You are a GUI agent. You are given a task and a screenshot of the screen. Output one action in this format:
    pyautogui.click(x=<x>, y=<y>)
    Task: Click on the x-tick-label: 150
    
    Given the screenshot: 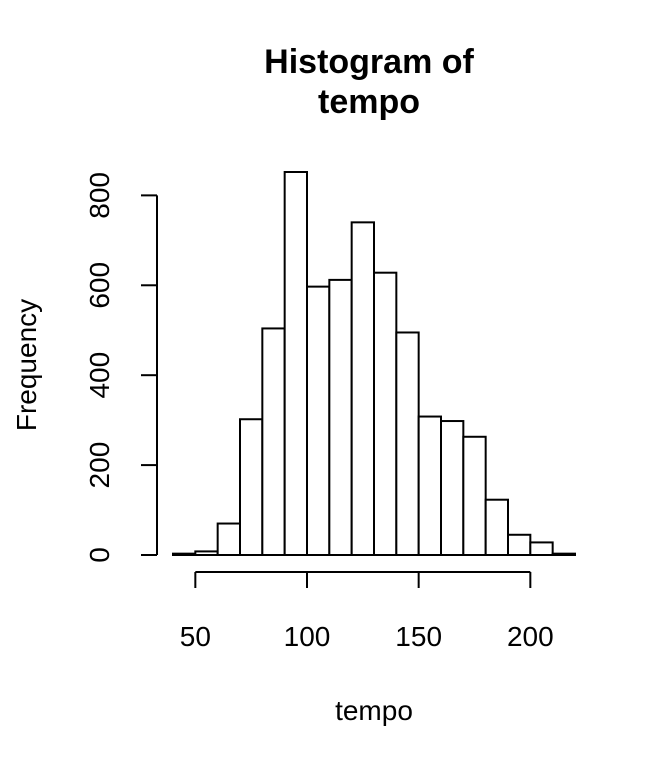 What is the action you would take?
    pyautogui.click(x=418, y=636)
    